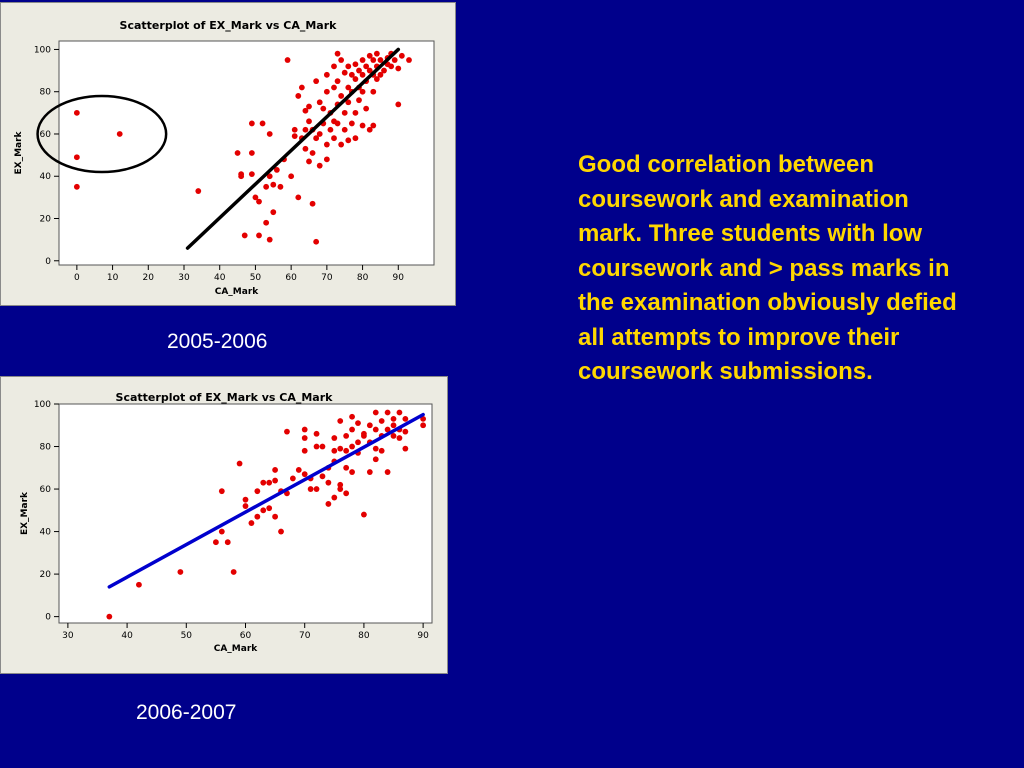  I want to click on trend-line, so click(266, 500).